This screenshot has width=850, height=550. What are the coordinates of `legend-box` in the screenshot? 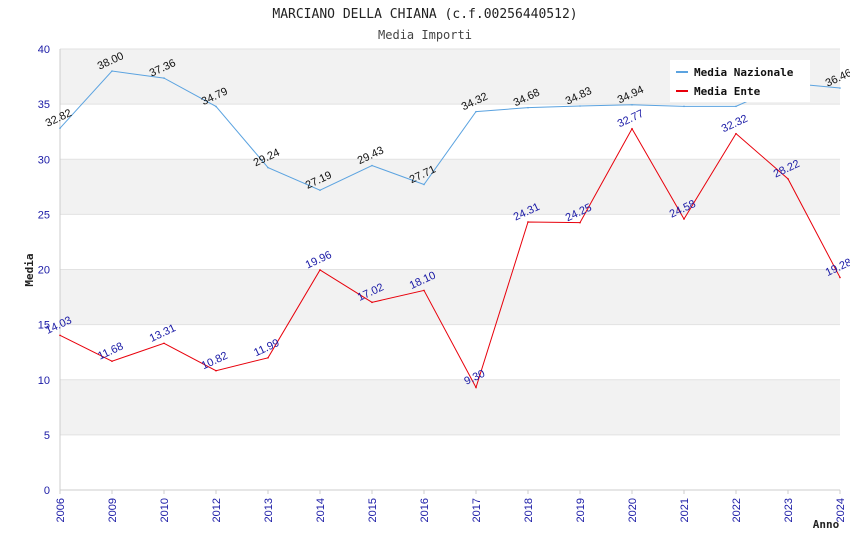 It's located at (740, 81).